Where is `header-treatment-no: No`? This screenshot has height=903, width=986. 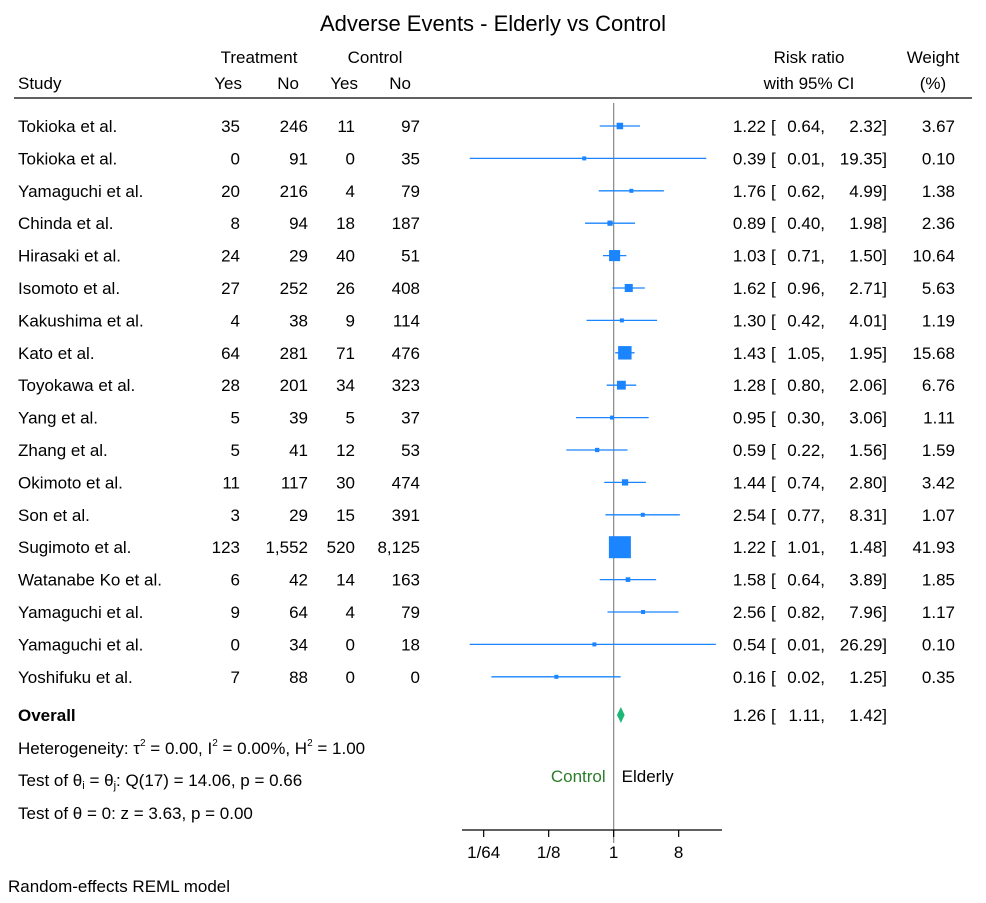
header-treatment-no: No is located at coordinates (288, 83).